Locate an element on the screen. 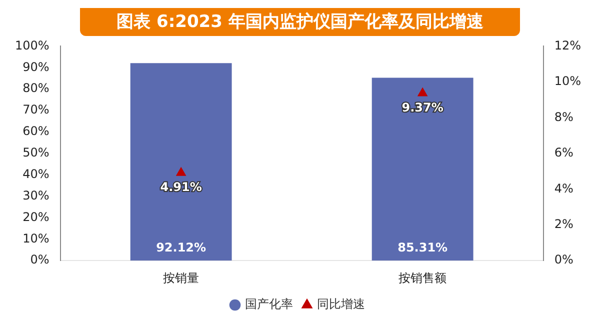 The height and width of the screenshot is (331, 600). y2-tick-label: 6% is located at coordinates (564, 153).